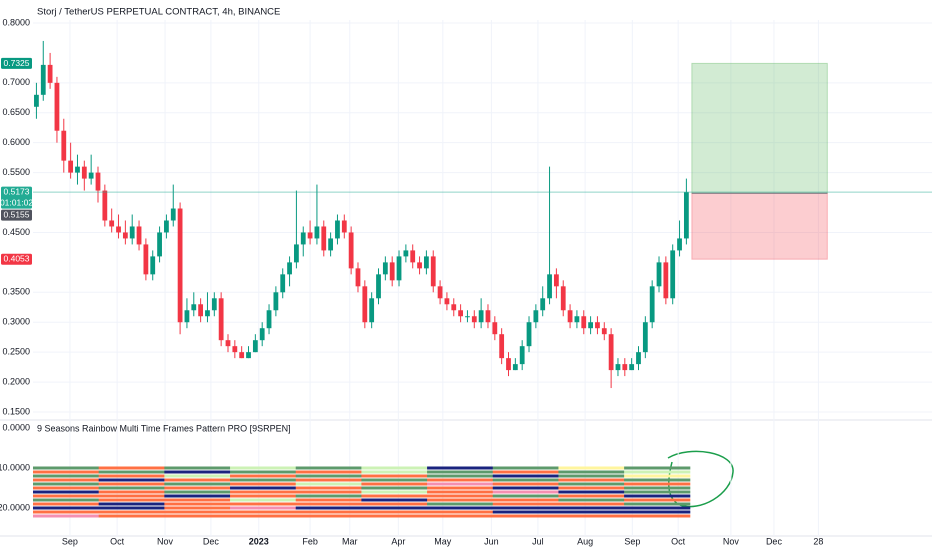 This screenshot has height=550, width=932. What do you see at coordinates (16, 82) in the screenshot?
I see `y-tick-label: 0.7000` at bounding box center [16, 82].